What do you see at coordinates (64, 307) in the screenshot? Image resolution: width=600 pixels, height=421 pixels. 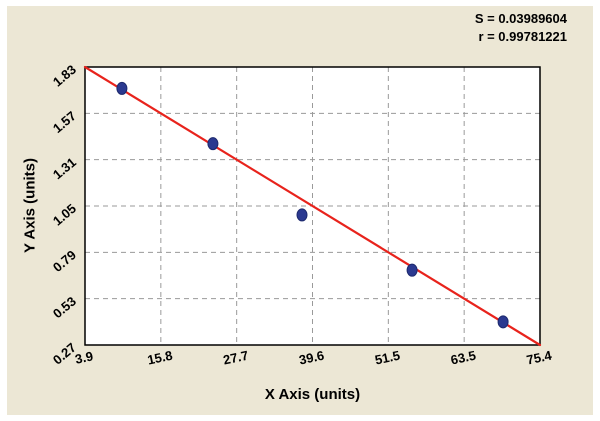 I see `y-tick-label: 0.53` at bounding box center [64, 307].